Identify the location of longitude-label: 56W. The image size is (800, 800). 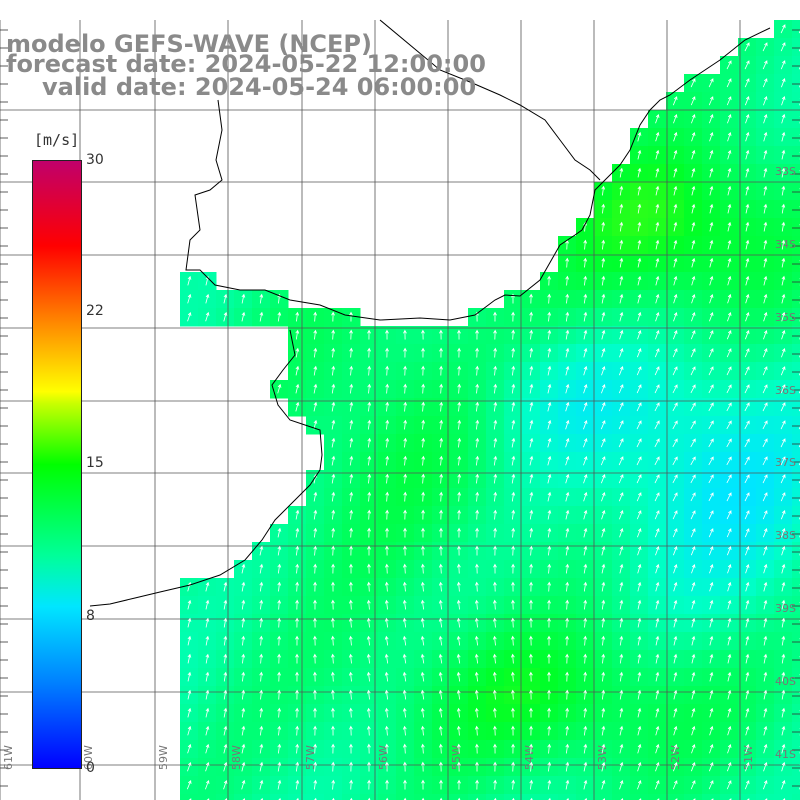
(383, 757).